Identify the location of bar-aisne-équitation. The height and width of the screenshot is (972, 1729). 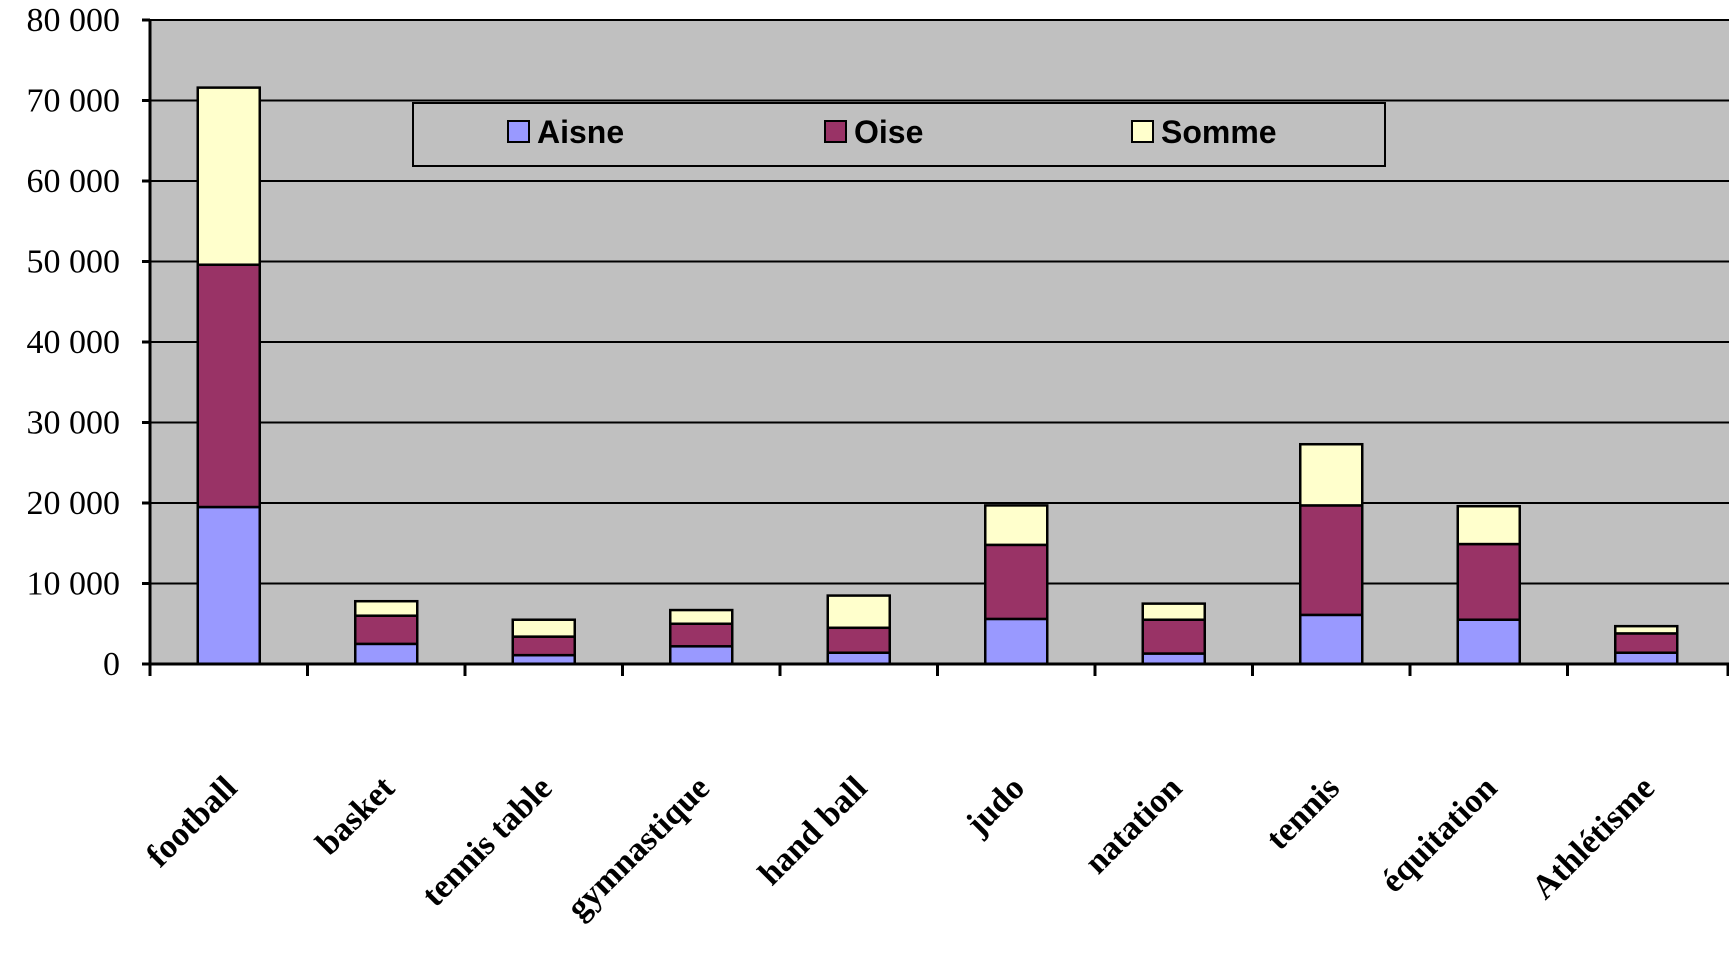
(1488, 642).